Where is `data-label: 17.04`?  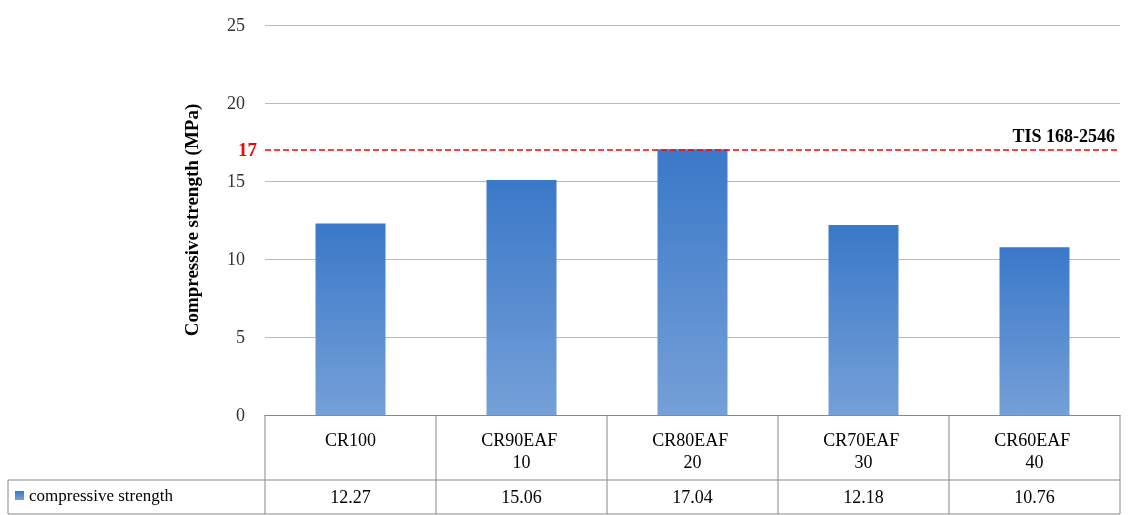 data-label: 17.04 is located at coordinates (692, 497).